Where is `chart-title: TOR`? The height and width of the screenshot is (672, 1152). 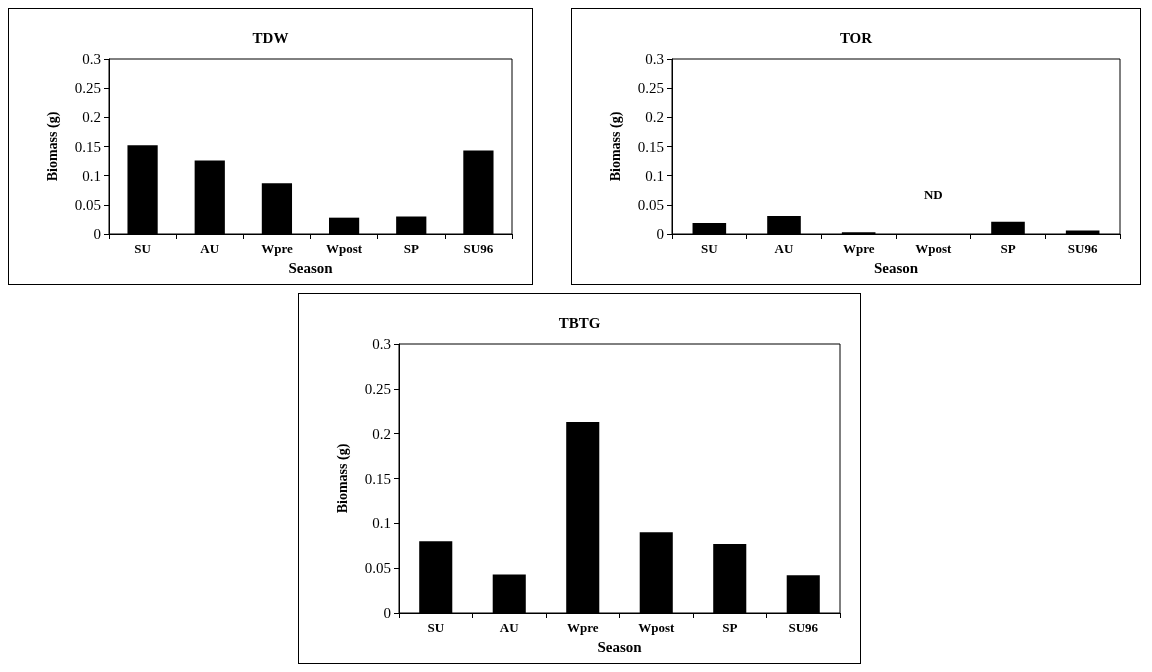 chart-title: TOR is located at coordinates (856, 37).